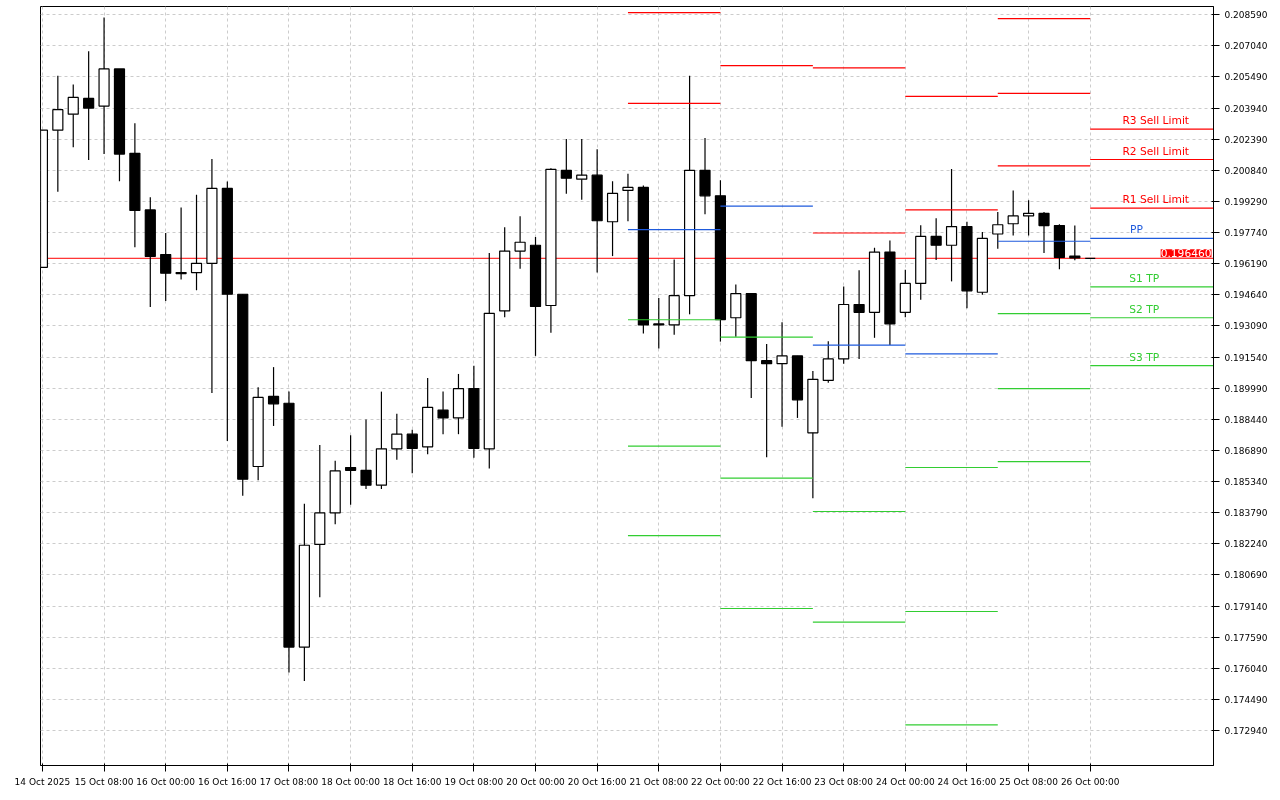 The width and height of the screenshot is (1280, 800). What do you see at coordinates (289, 781) in the screenshot?
I see `x-tick-label: 17 Oct 08:00` at bounding box center [289, 781].